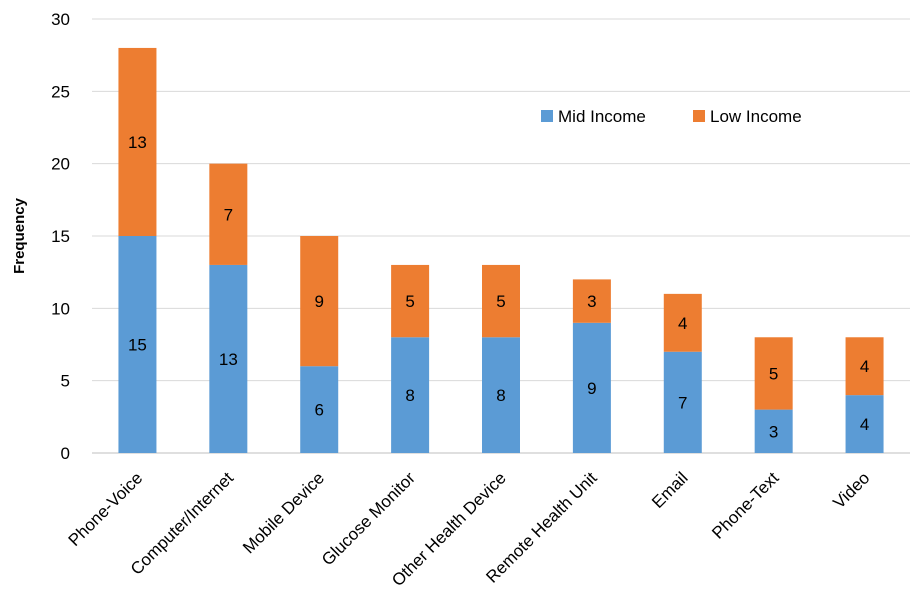  What do you see at coordinates (106, 509) in the screenshot?
I see `x-tick-label: Phone-Voice` at bounding box center [106, 509].